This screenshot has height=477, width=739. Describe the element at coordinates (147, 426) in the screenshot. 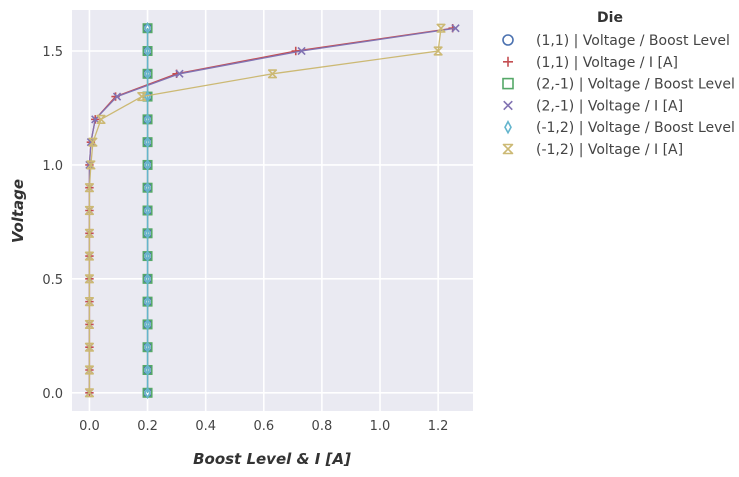

I see `x-tick-label: 0.2` at that location.